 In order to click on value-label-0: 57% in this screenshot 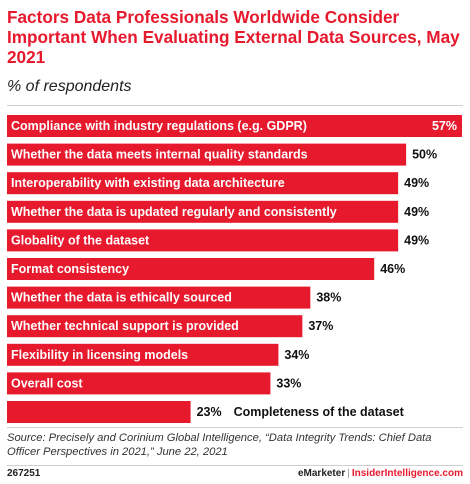, I will do `click(444, 126)`.